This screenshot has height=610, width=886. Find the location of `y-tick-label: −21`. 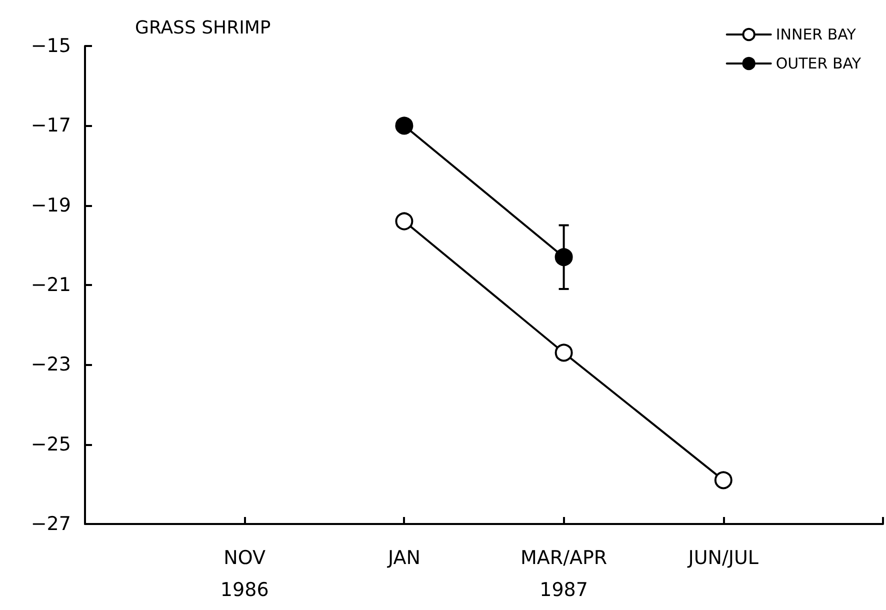

y-tick-label: −21 is located at coordinates (50, 285).